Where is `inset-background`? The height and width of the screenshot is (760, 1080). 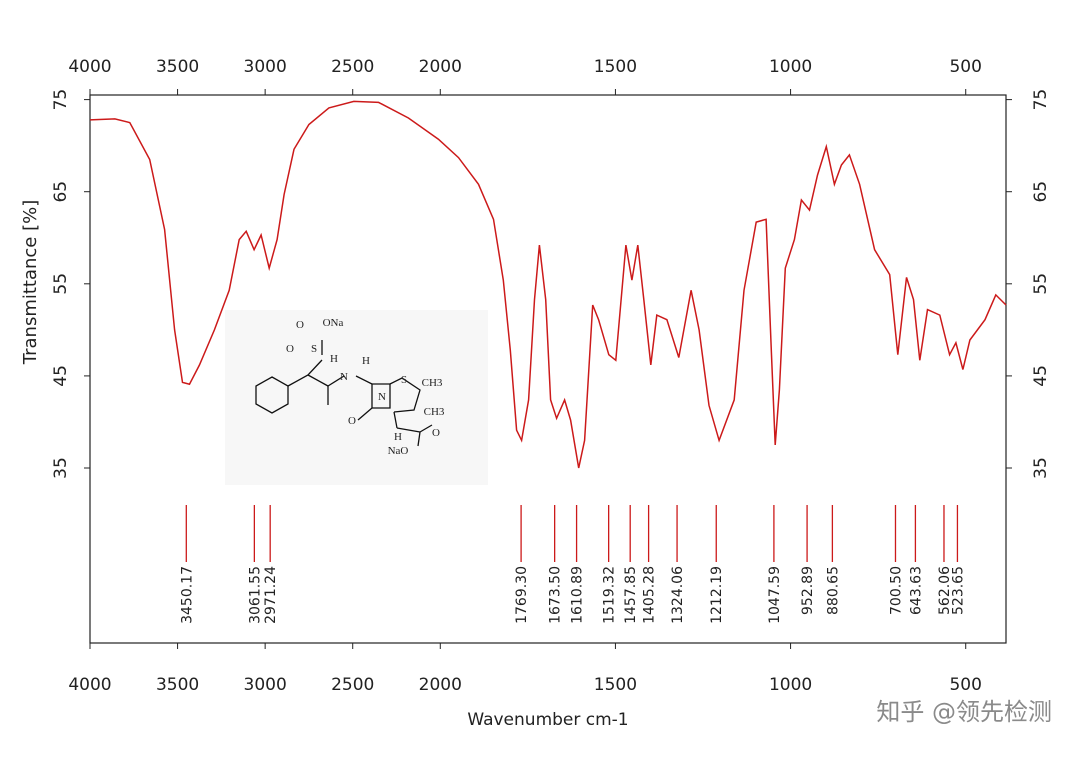
inset-background is located at coordinates (356, 397).